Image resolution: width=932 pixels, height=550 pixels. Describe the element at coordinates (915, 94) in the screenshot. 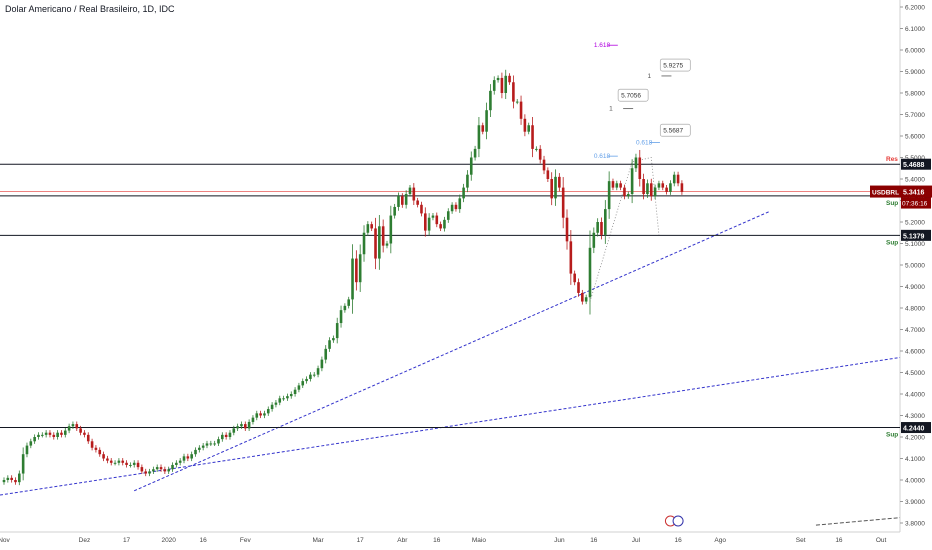

I see `price-tick-label: 5.8000` at that location.